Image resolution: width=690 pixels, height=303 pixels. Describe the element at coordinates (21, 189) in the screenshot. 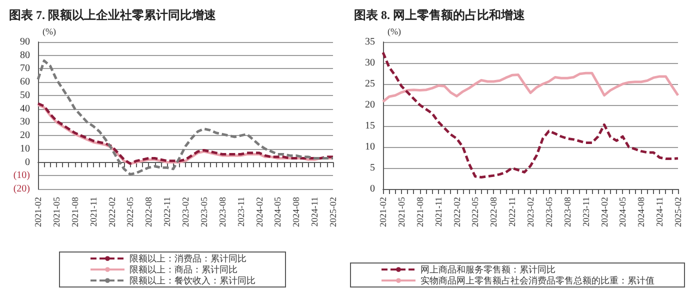

I see `y-tick-label: (20)` at that location.